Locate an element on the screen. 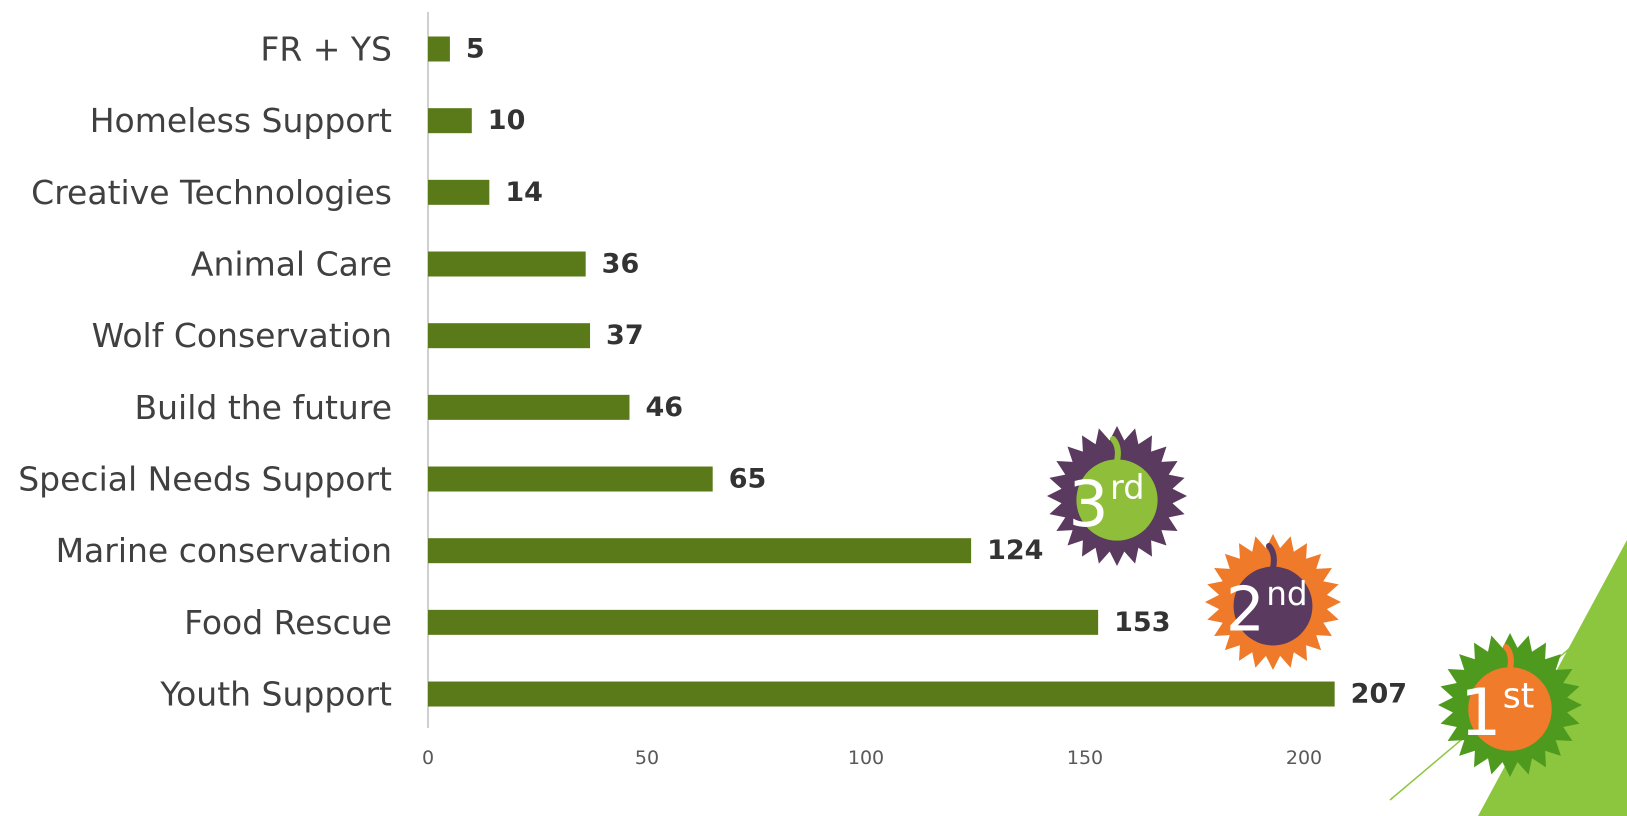 This screenshot has height=816, width=1627. bar-special-needs-support is located at coordinates (570, 479).